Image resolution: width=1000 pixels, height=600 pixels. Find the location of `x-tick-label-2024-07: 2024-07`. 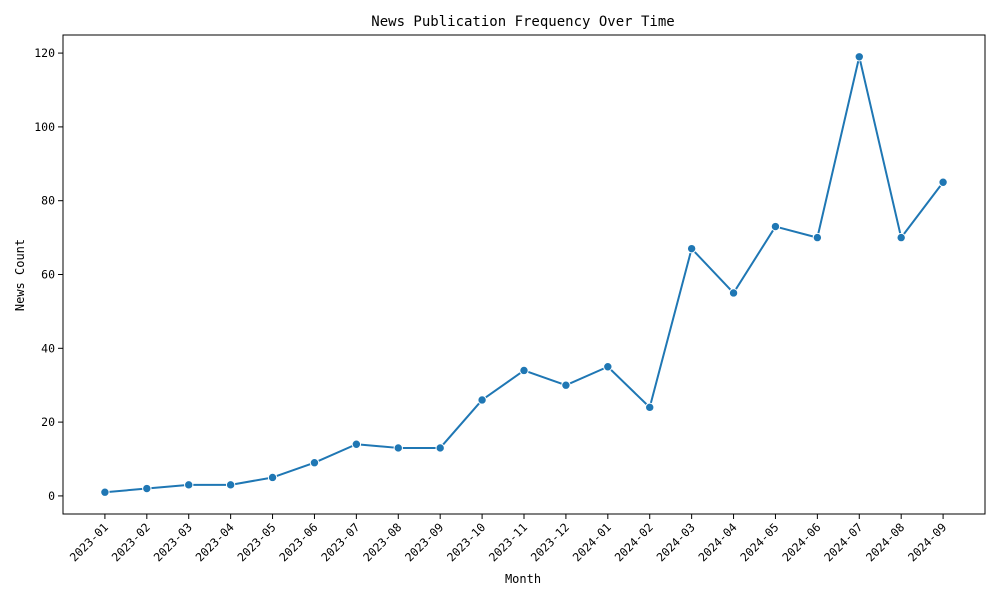

x-tick-label-2024-07: 2024-07 is located at coordinates (843, 542).